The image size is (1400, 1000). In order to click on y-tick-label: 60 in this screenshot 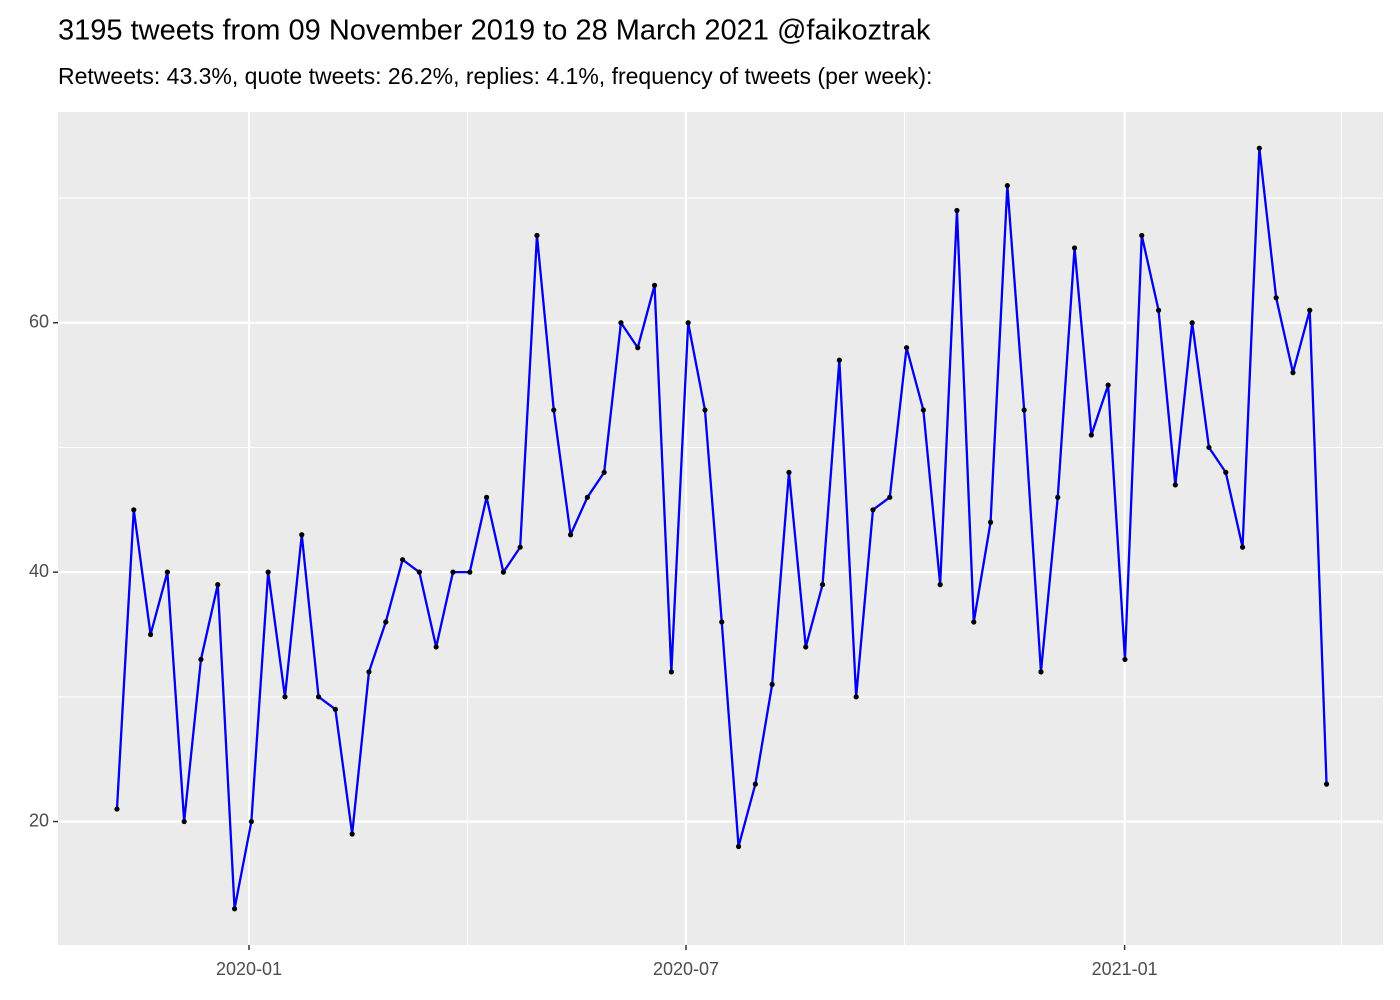, I will do `click(39, 321)`.